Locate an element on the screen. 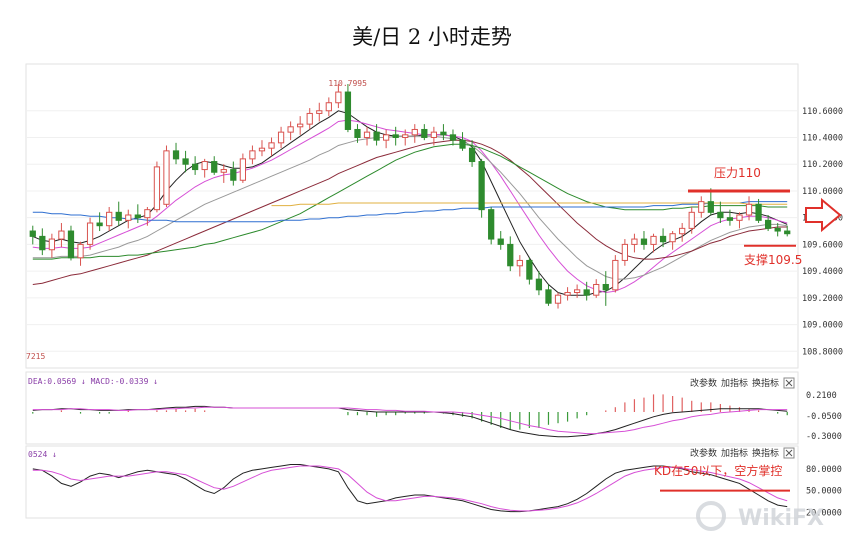 The width and height of the screenshot is (858, 553). macd-lines is located at coordinates (410, 421).